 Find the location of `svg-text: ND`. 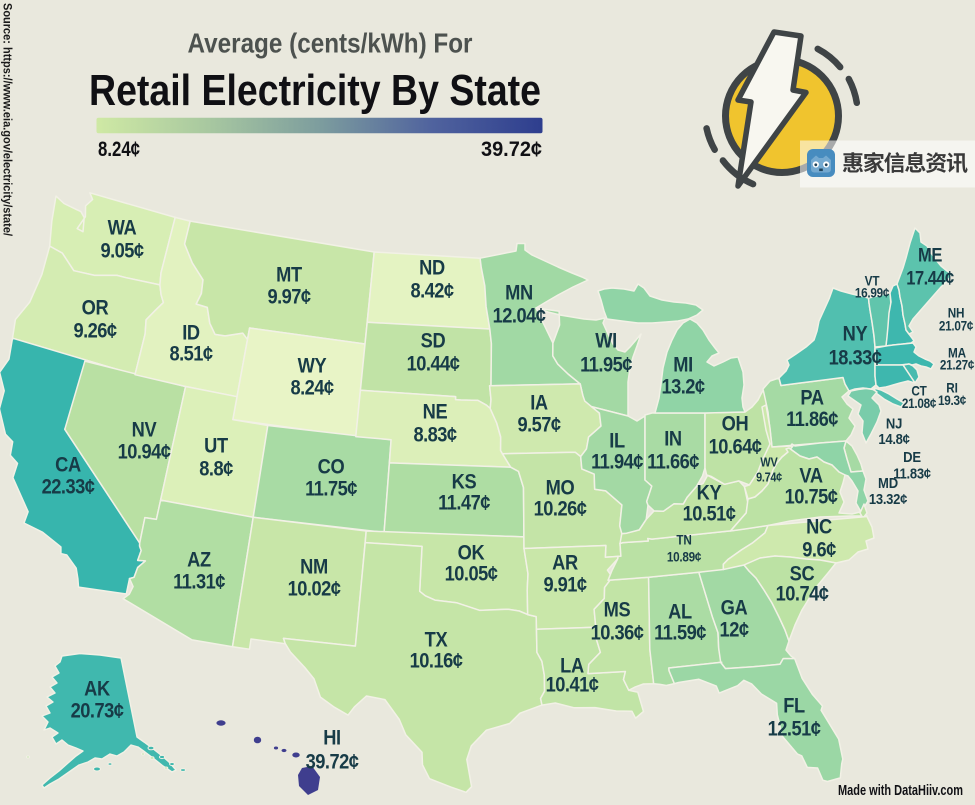

svg-text: ND is located at coordinates (432, 267).